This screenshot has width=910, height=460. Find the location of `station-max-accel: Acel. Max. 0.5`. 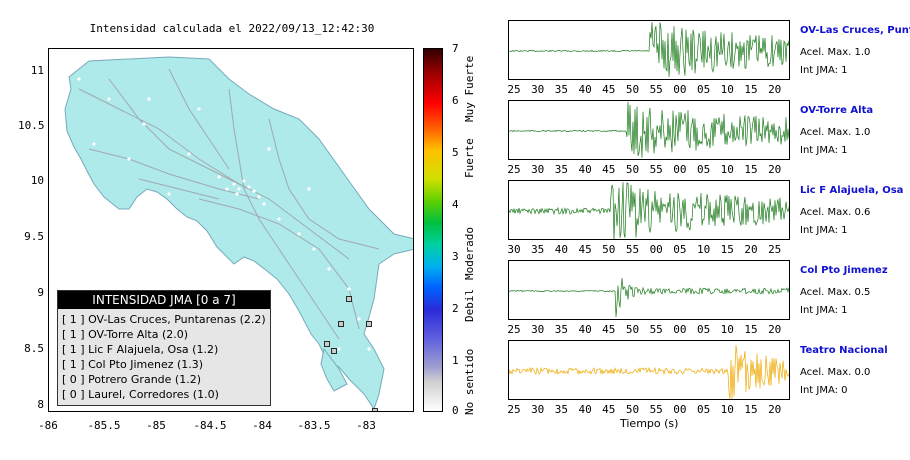

station-max-accel: Acel. Max. 0.5 is located at coordinates (835, 292).